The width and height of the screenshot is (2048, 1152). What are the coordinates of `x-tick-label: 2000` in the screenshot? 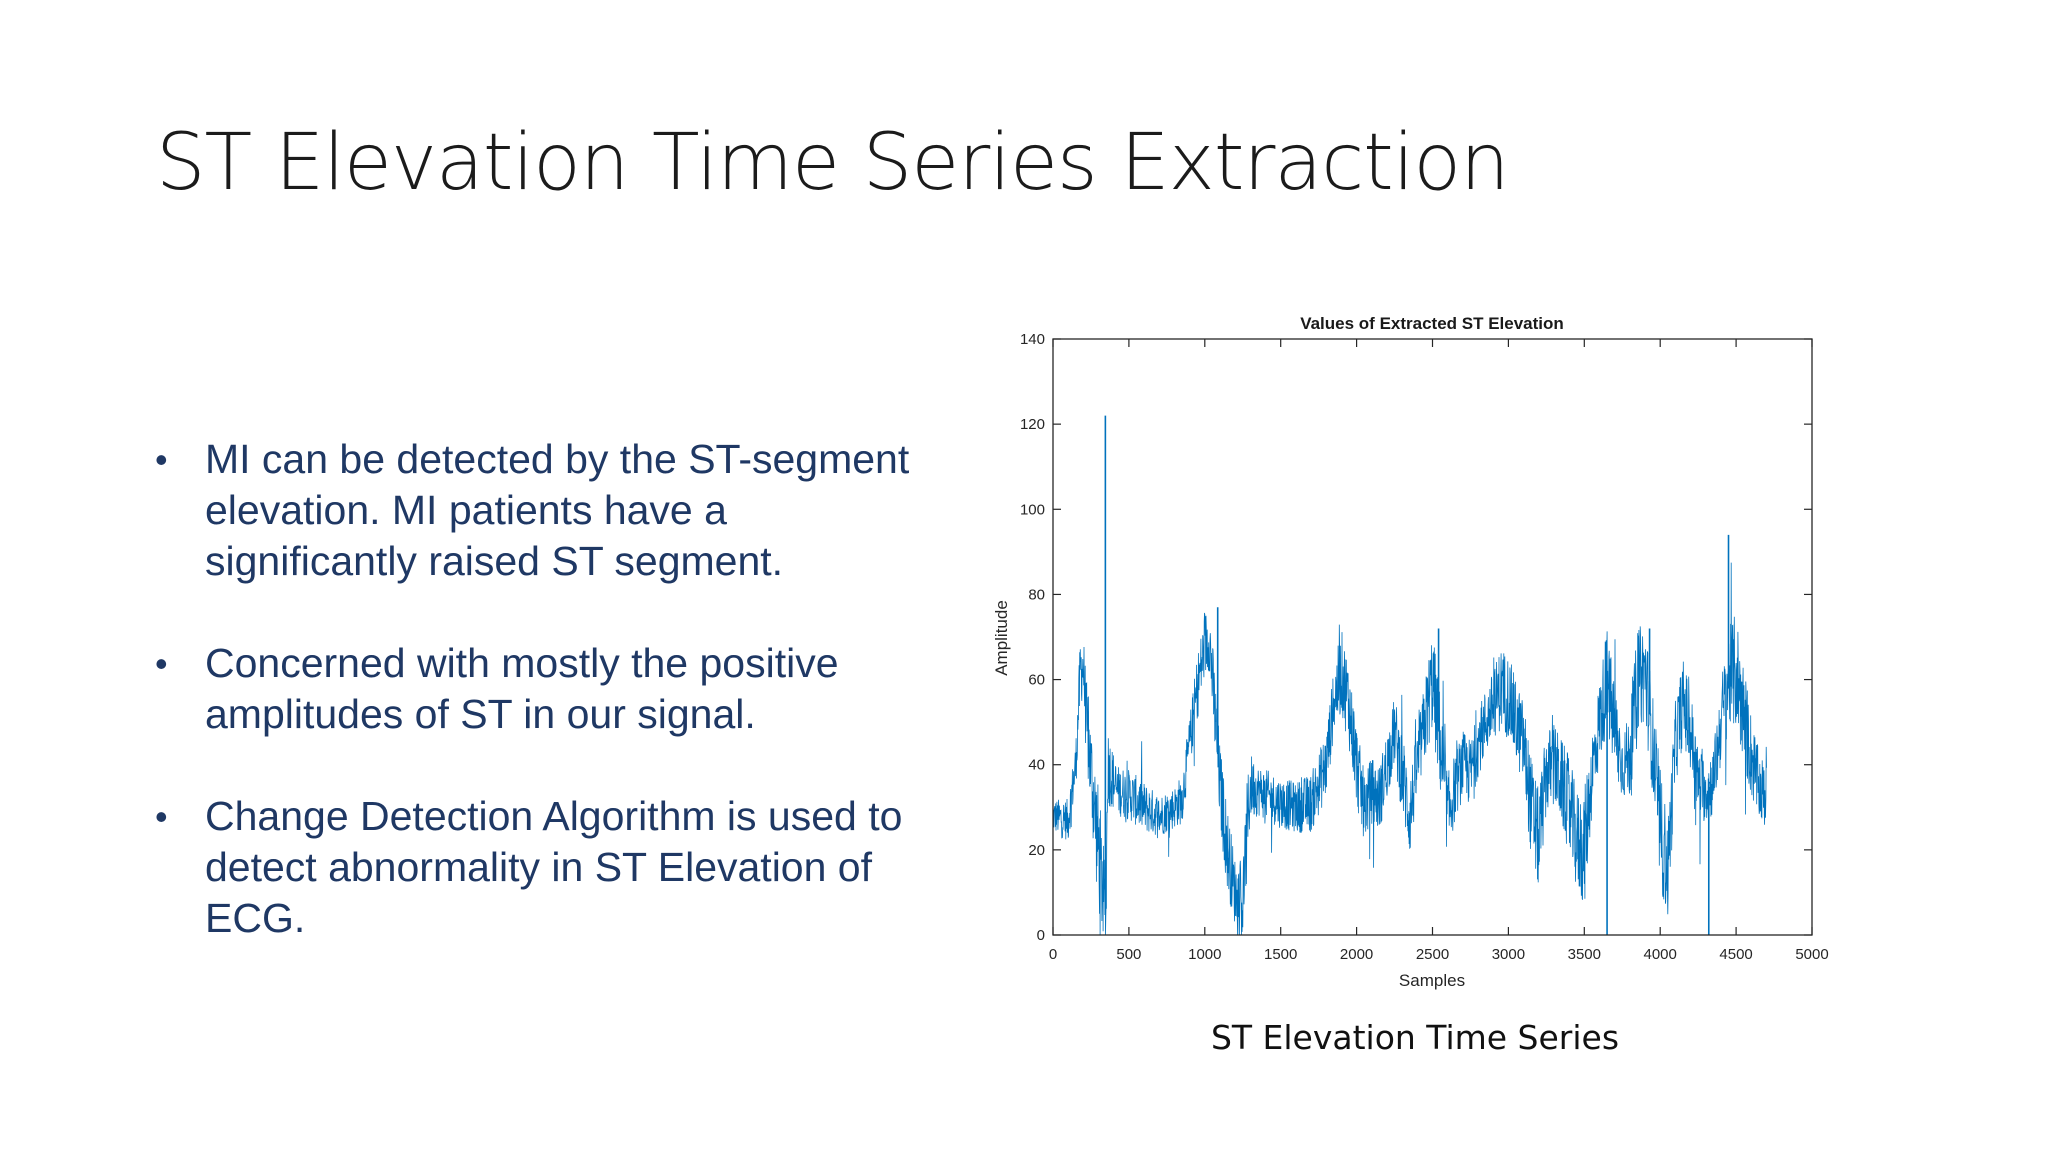 It's located at (1356, 954).